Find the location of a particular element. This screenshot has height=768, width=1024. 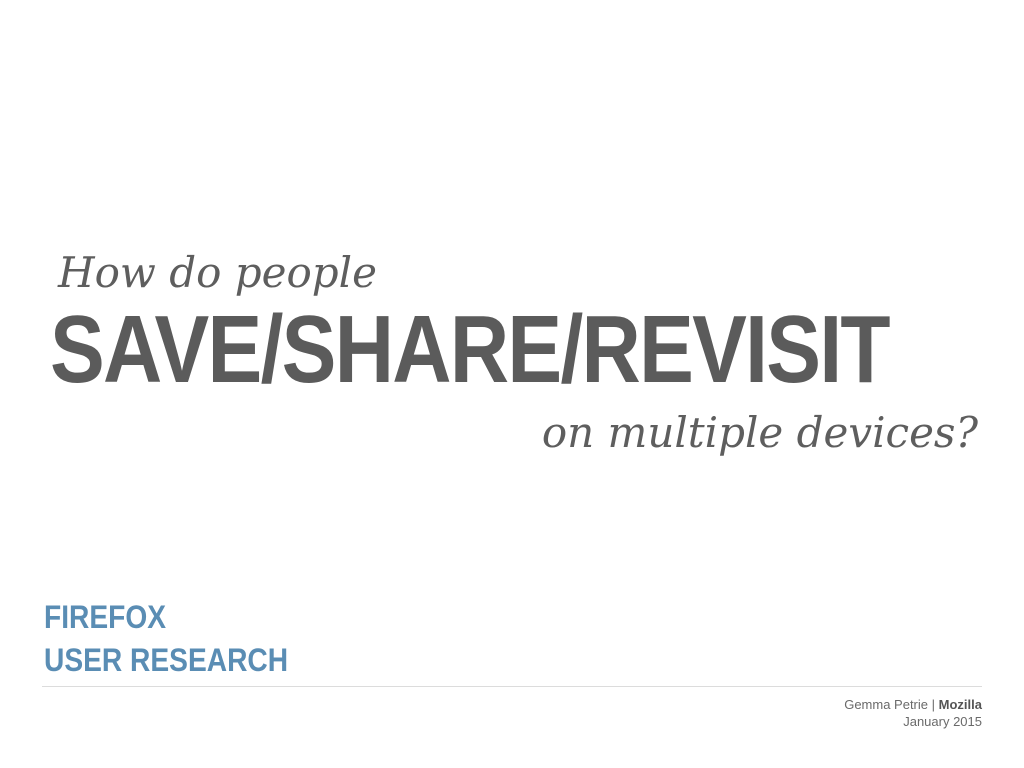

brand-line-user-research: USER RESEARCH is located at coordinates (166, 660).